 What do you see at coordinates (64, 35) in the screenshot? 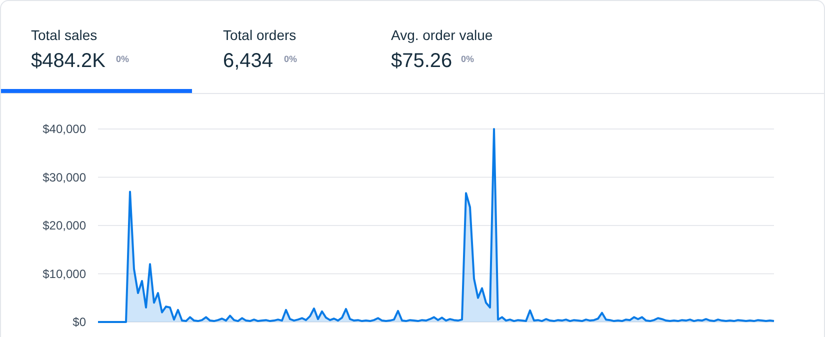
I see `text: Total sales` at bounding box center [64, 35].